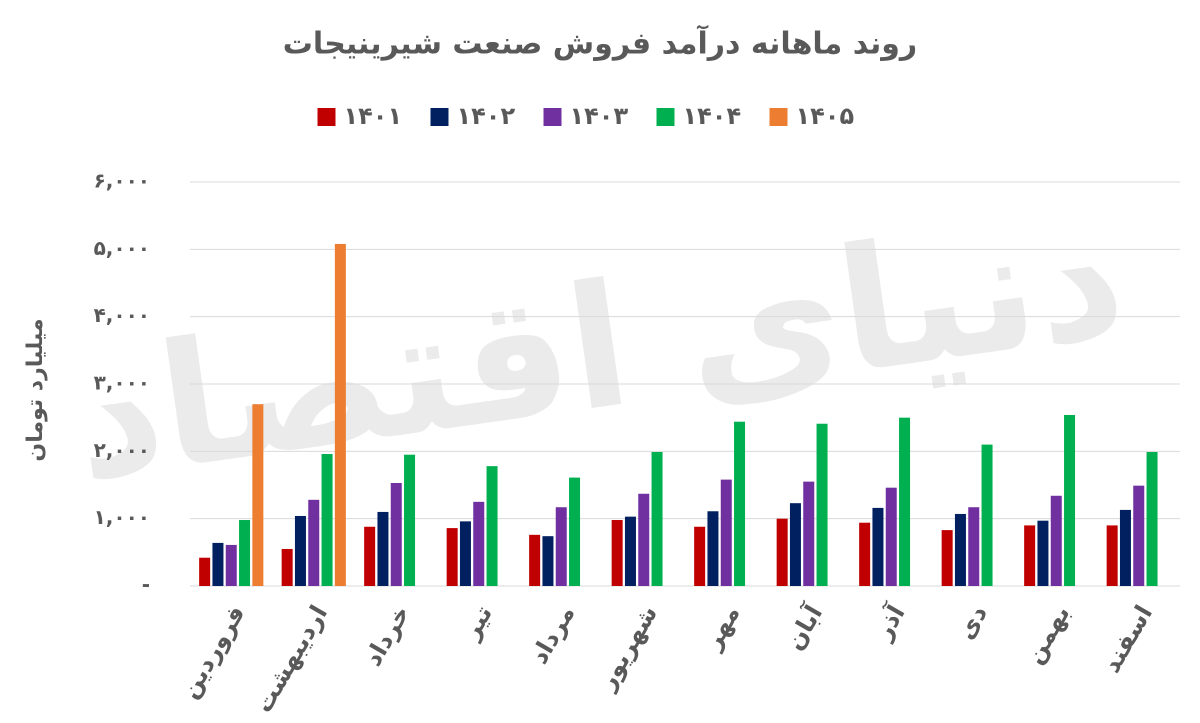 The width and height of the screenshot is (1200, 723). Describe the element at coordinates (373, 116) in the screenshot. I see `legend-label: ۱۴۰۱` at that location.